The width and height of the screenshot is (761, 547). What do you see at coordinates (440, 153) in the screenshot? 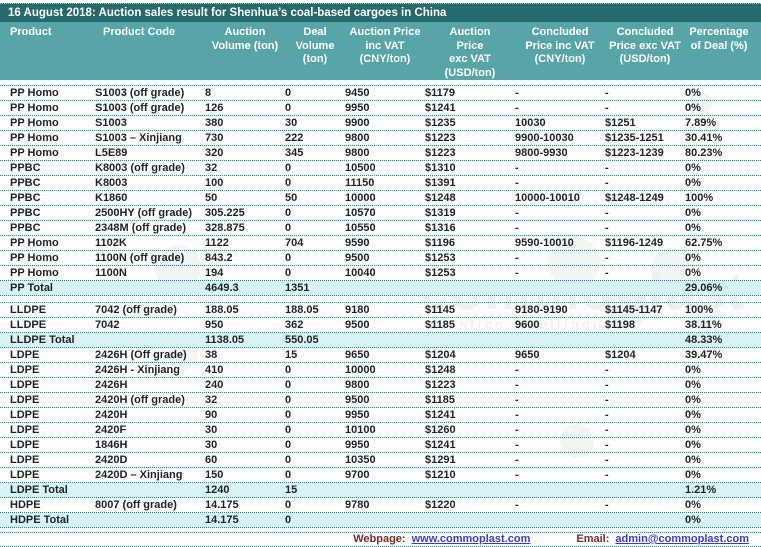
I see `cell-auction-price-exc-vat: $1223` at bounding box center [440, 153].